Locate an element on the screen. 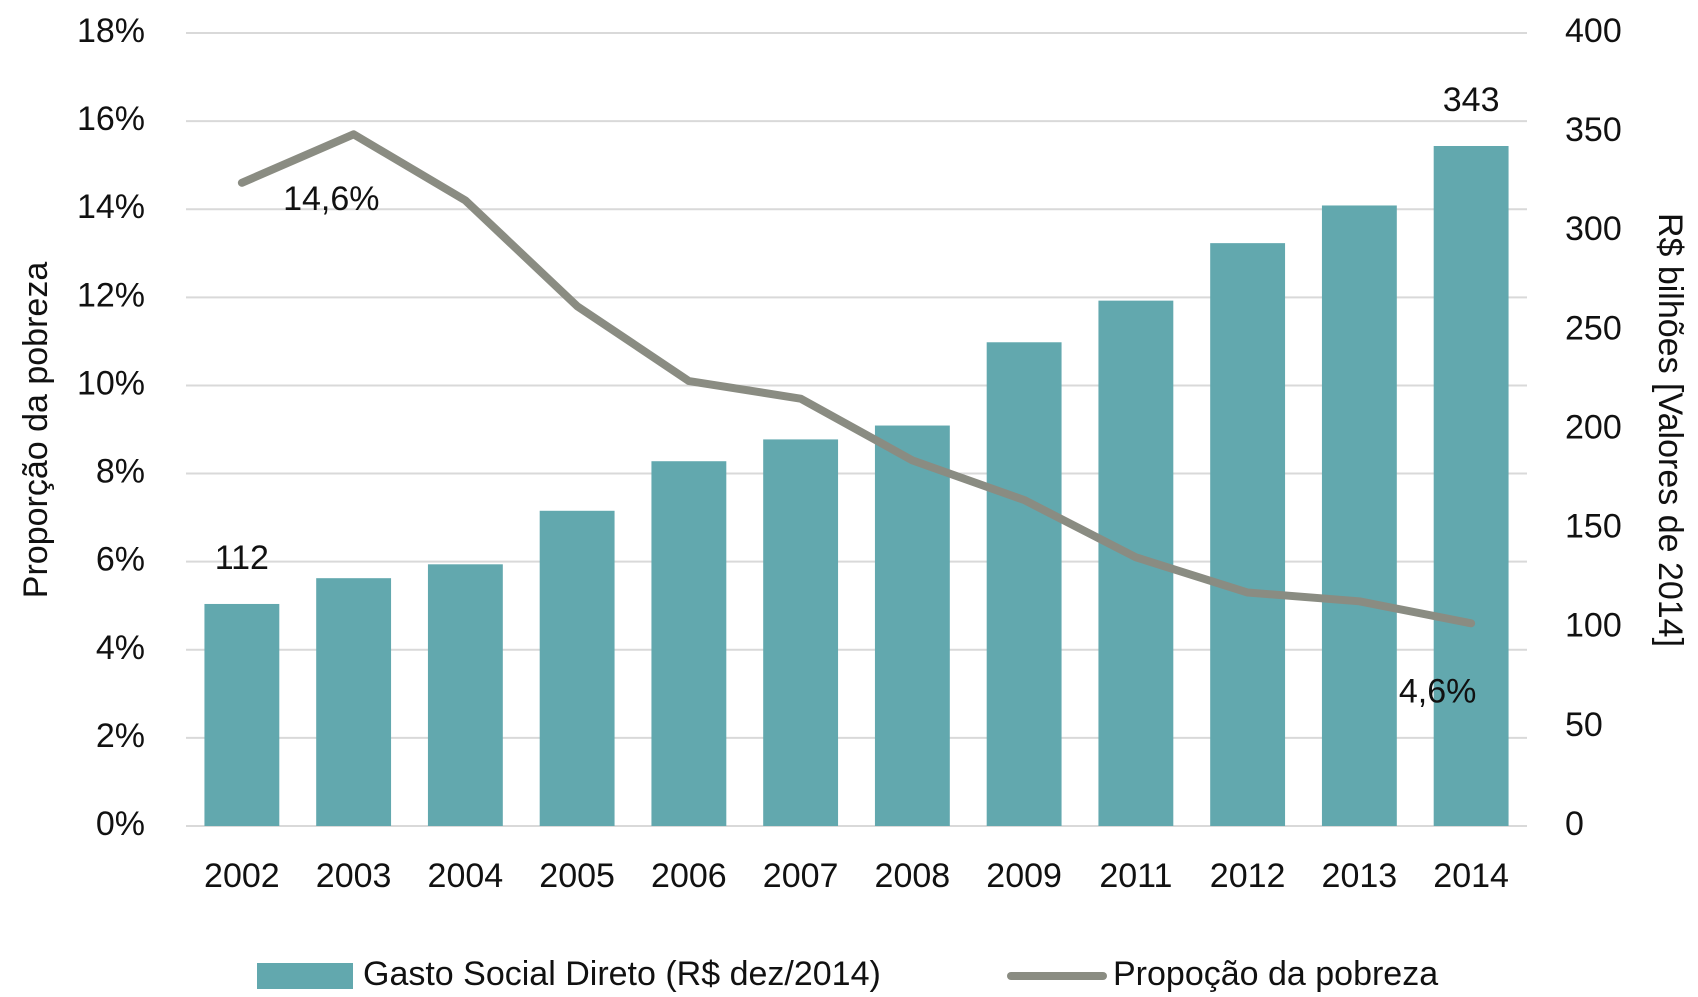  y2-tick-label: 400 is located at coordinates (1593, 31).